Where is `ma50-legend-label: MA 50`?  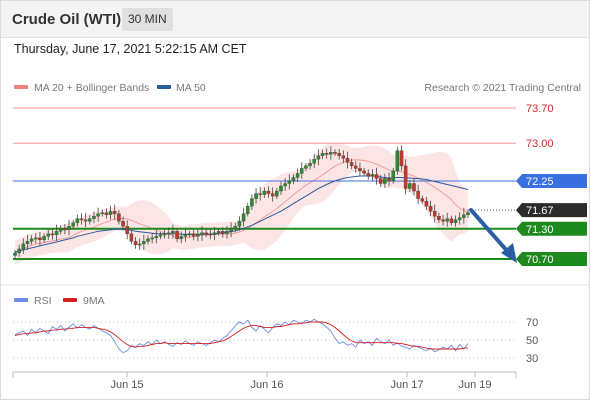
ma50-legend-label: MA 50 is located at coordinates (191, 88).